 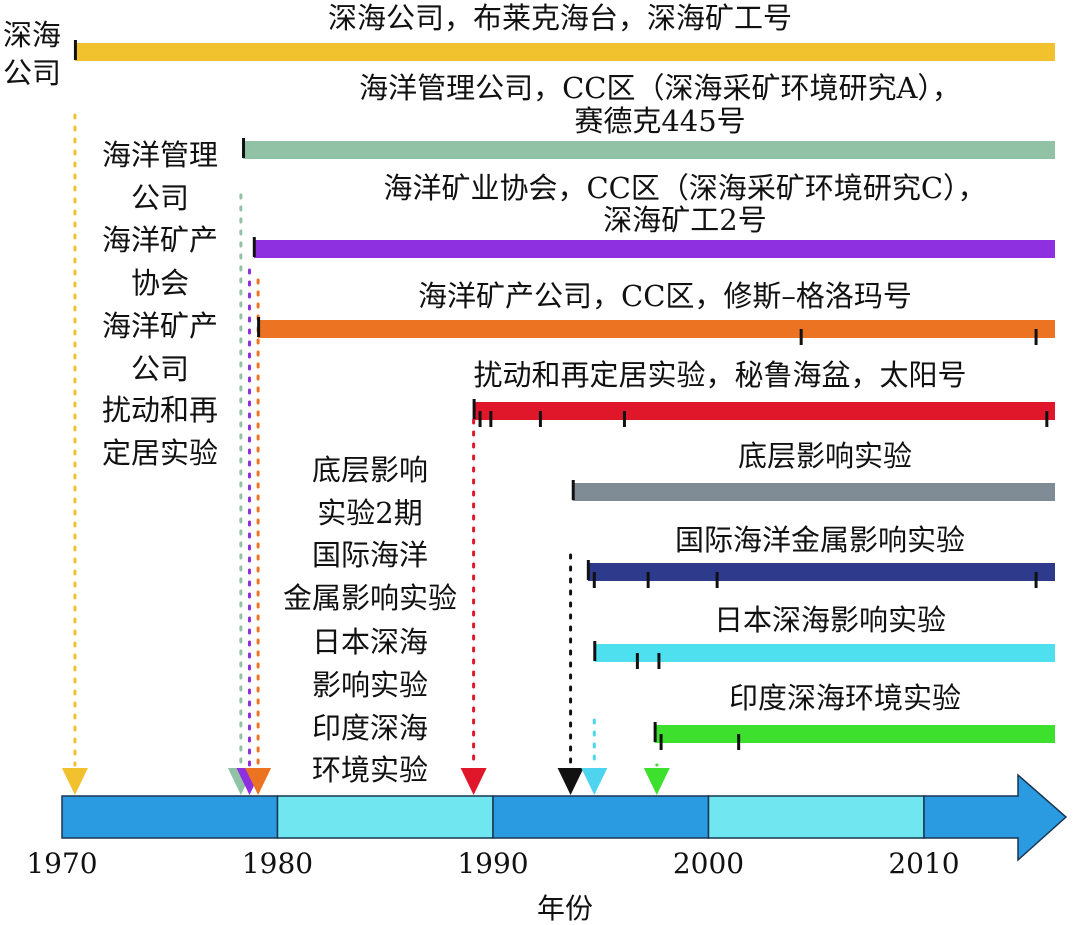 What do you see at coordinates (492, 863) in the screenshot?
I see `axis-tick-label: 1990` at bounding box center [492, 863].